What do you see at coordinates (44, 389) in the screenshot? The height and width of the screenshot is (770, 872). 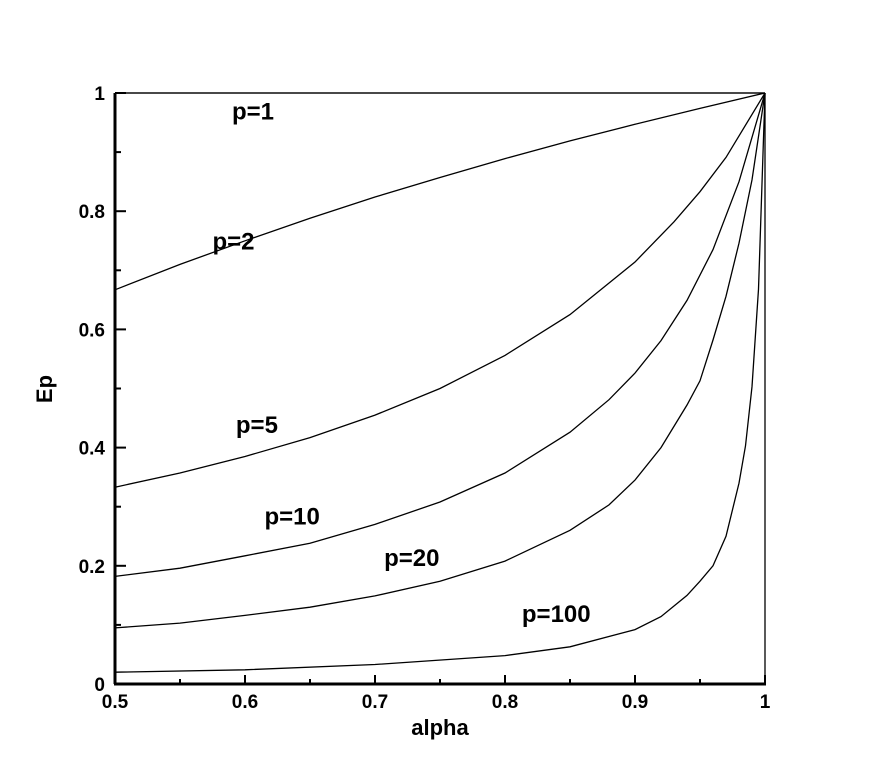 I see `y-axis-label: Ep` at bounding box center [44, 389].